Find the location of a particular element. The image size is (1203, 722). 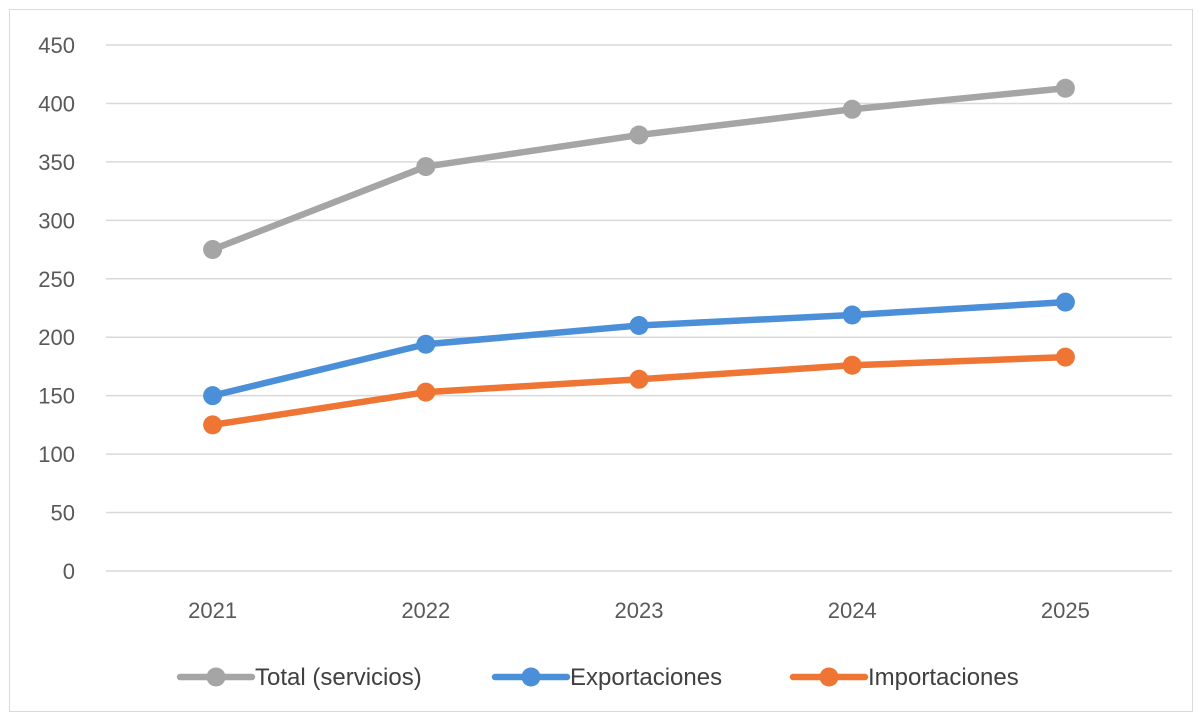

data-point-exportaciones-2024 is located at coordinates (852, 315).